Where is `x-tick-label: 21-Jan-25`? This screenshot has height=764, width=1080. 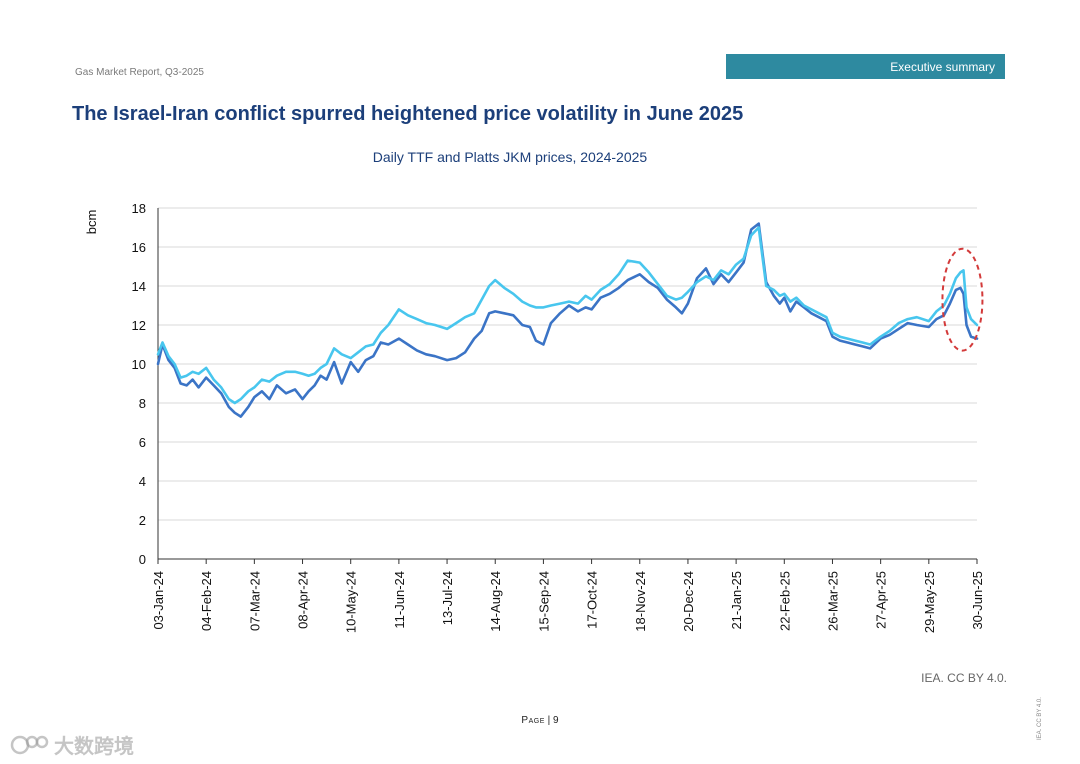 x-tick-label: 21-Jan-25 is located at coordinates (736, 600).